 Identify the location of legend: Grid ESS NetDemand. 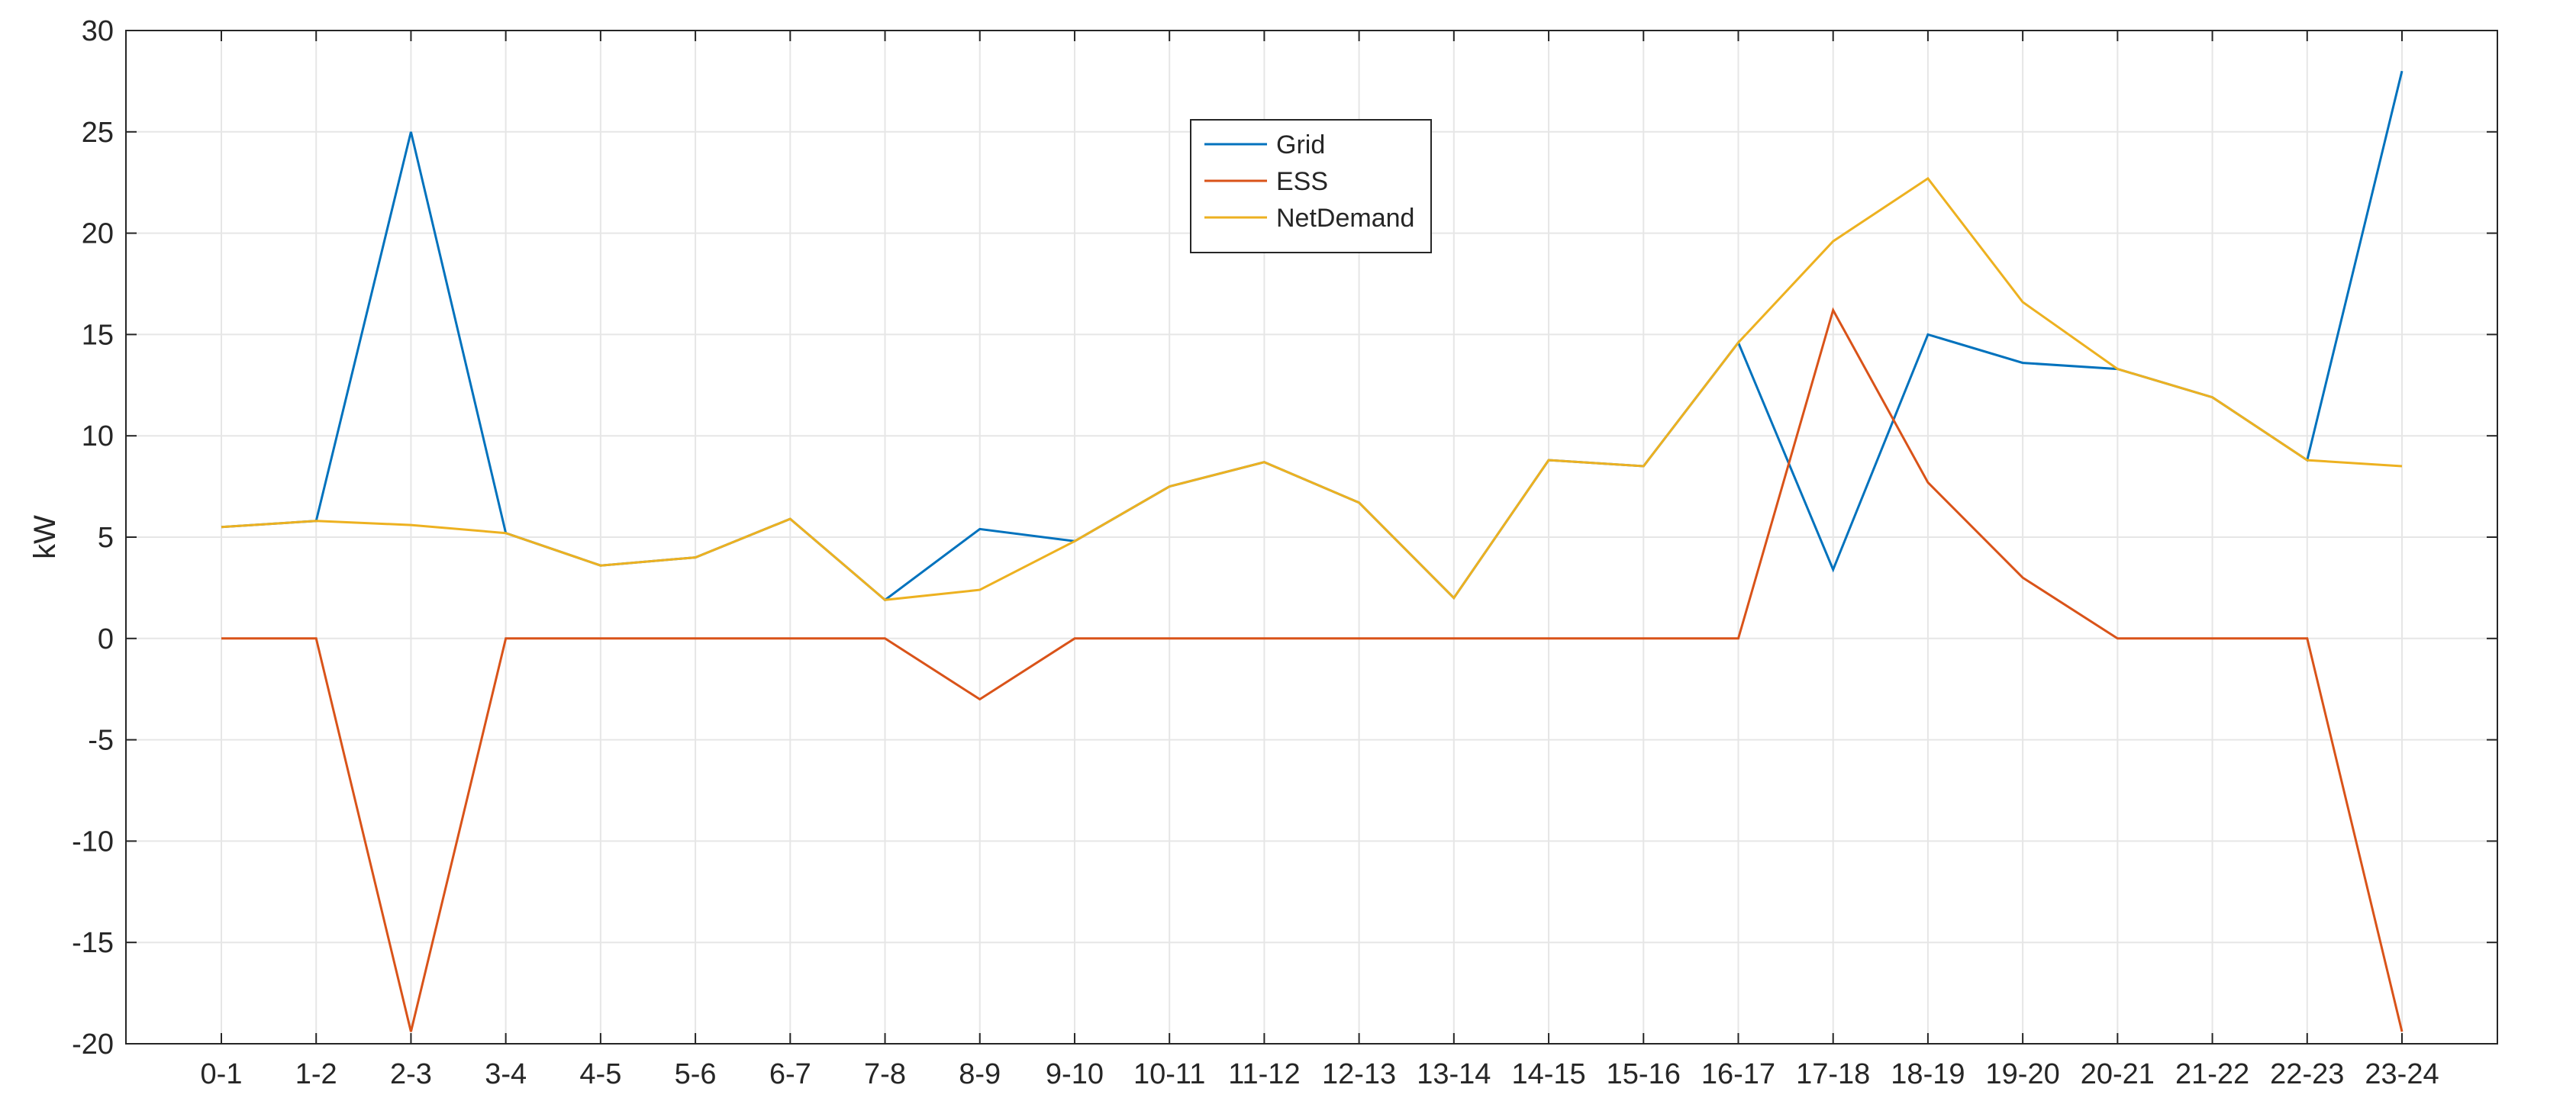
(1311, 186).